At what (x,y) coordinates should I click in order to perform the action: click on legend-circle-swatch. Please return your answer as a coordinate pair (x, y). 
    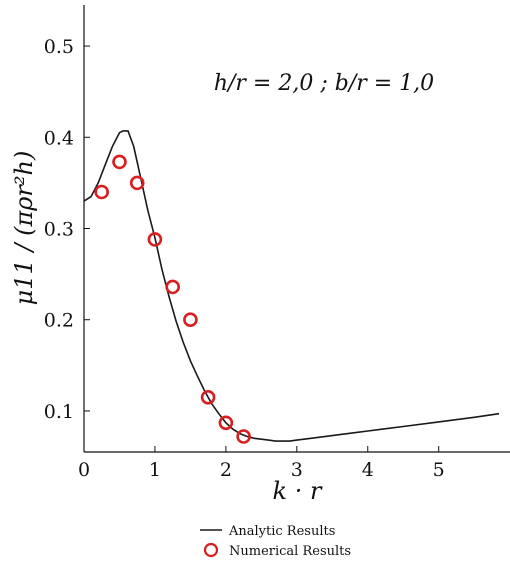
    Looking at the image, I should click on (211, 550).